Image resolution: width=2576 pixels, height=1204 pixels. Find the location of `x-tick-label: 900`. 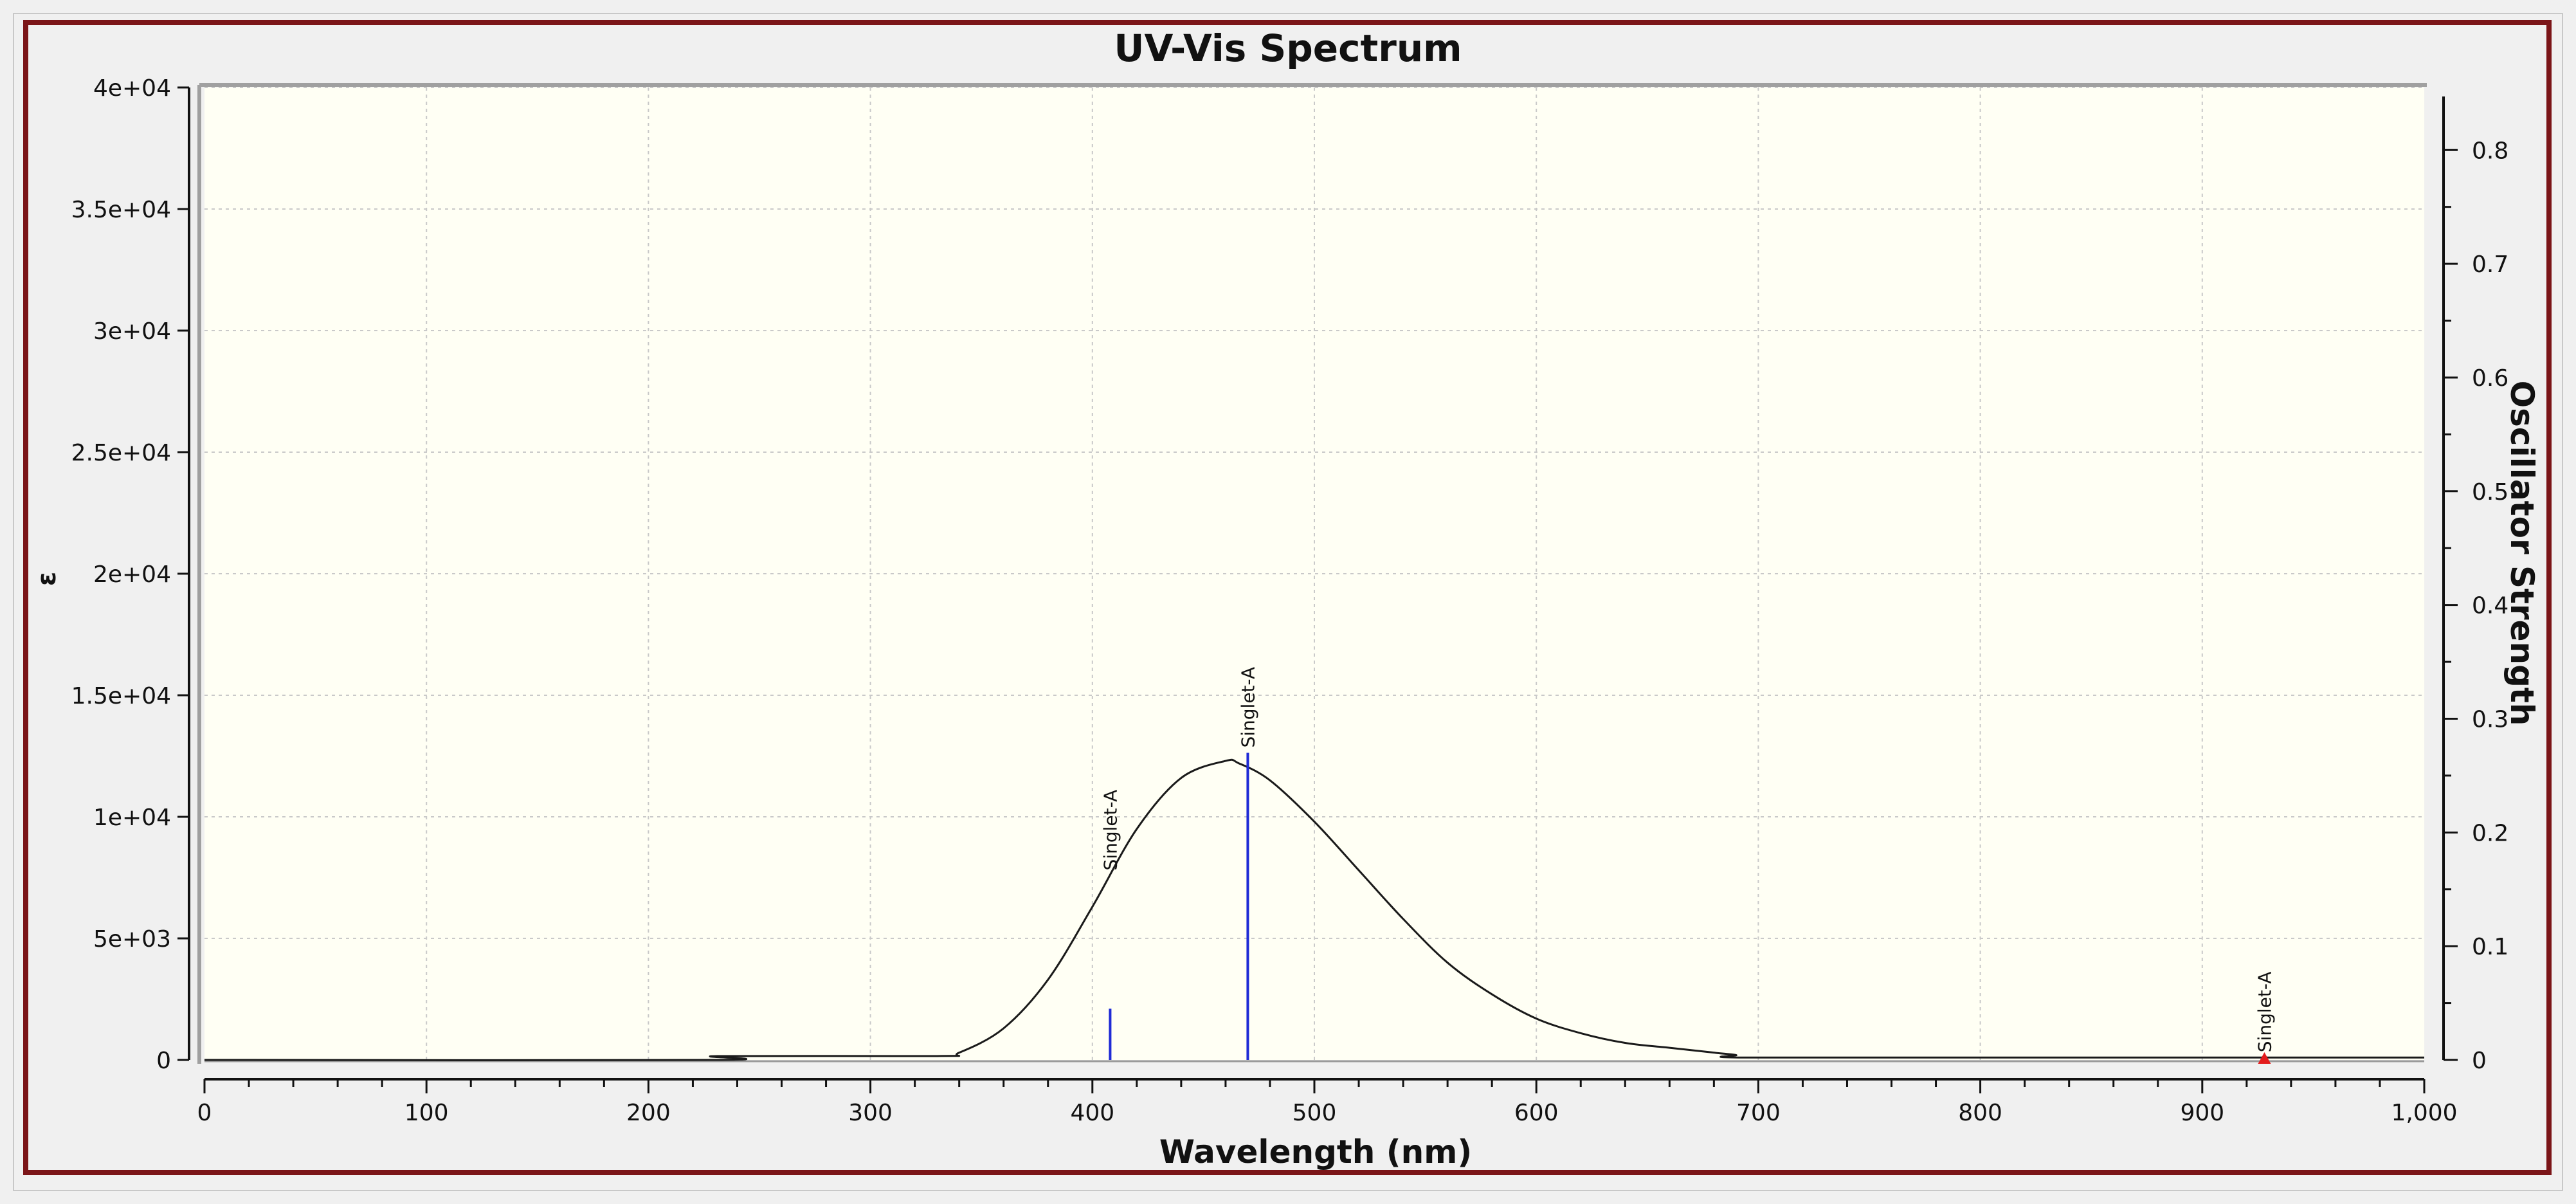

x-tick-label: 900 is located at coordinates (2202, 1113).